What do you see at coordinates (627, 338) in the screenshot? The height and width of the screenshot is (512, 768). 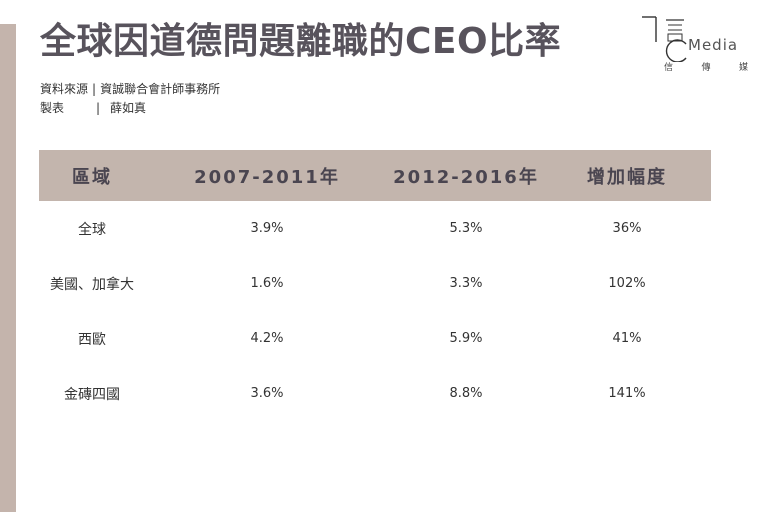 I see `increase-cell: 41%` at bounding box center [627, 338].